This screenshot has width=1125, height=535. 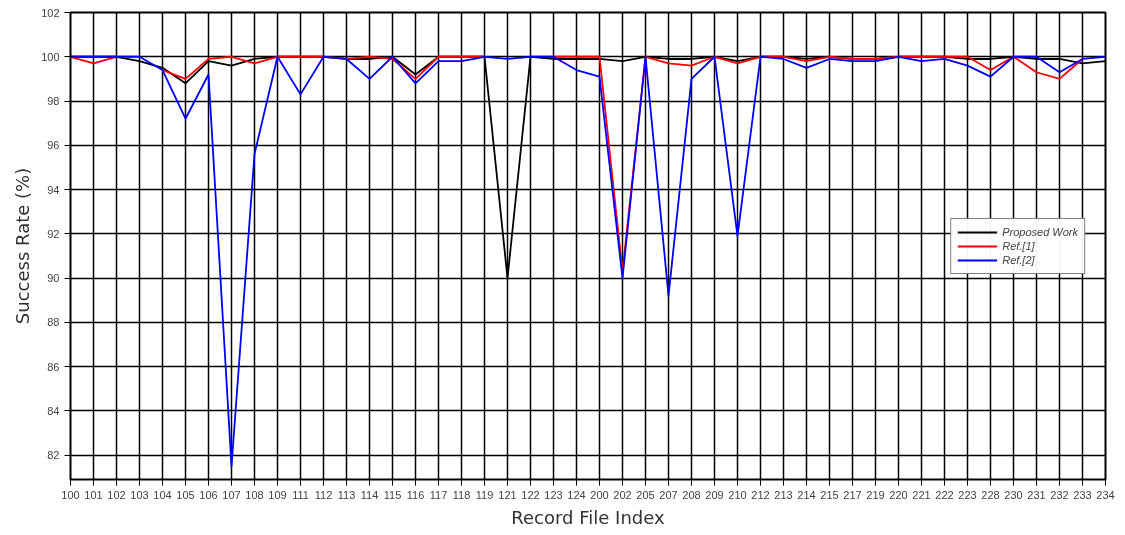 I want to click on x-tick-label: 214, so click(x=806, y=494).